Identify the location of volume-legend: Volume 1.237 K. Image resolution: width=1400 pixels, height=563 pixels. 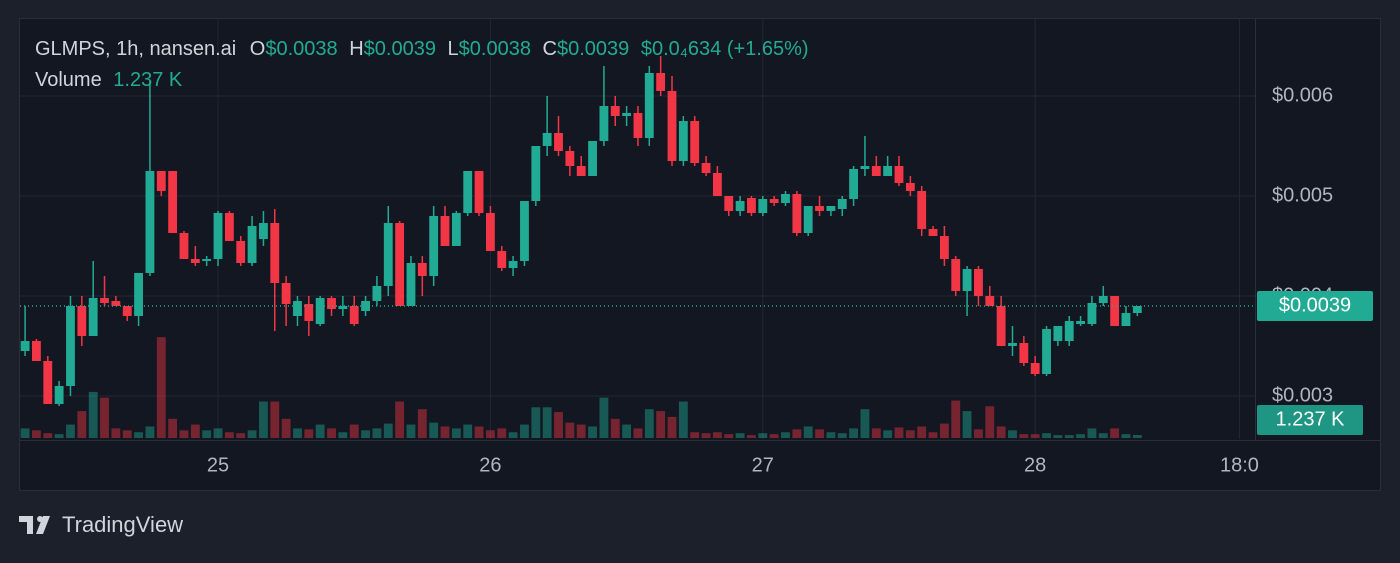
(109, 80).